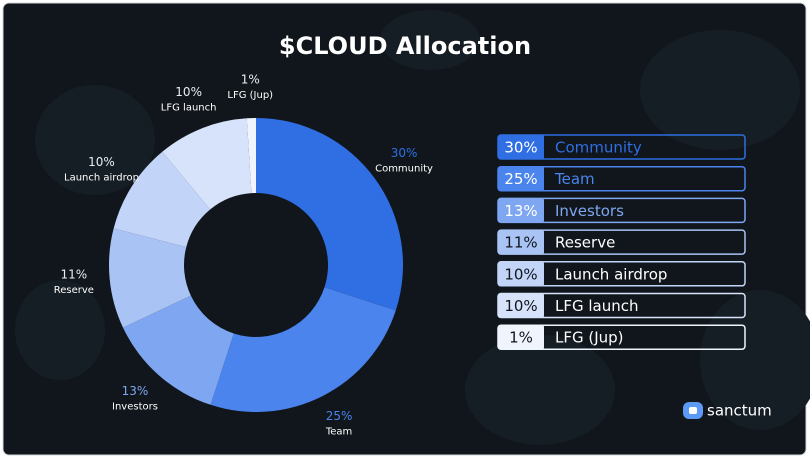 Image resolution: width=810 pixels, height=460 pixels. I want to click on legend-value: 13%, so click(520, 211).